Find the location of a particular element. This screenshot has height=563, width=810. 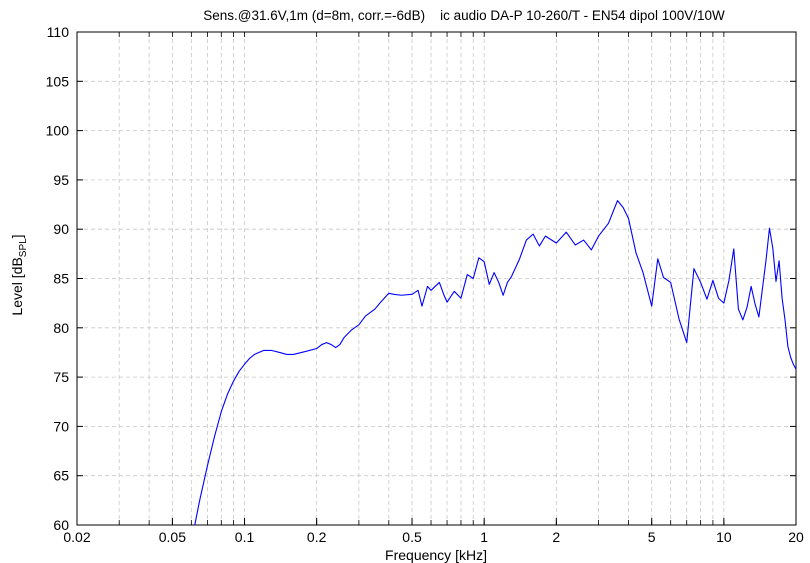

y-tick-label: 90 is located at coordinates (61, 229).